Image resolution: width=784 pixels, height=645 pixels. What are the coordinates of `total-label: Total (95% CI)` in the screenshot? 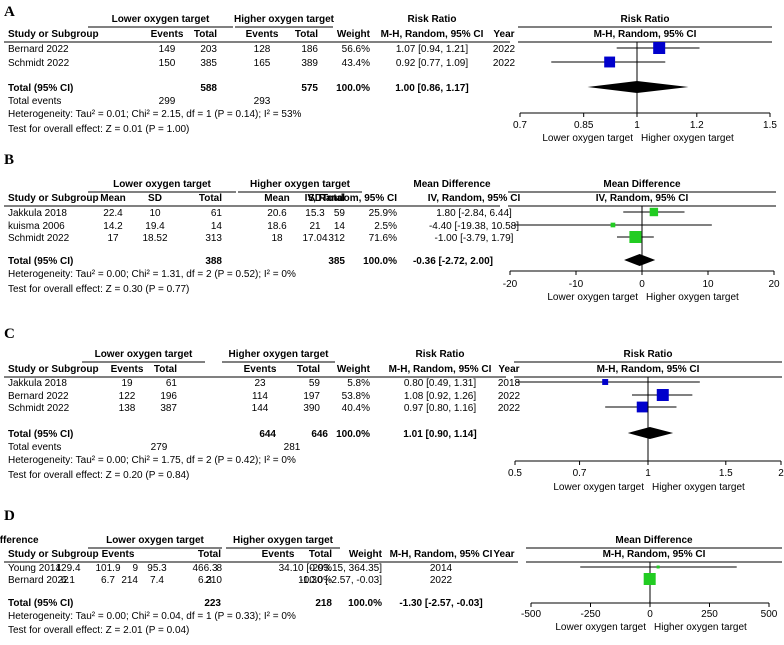 It's located at (40, 434).